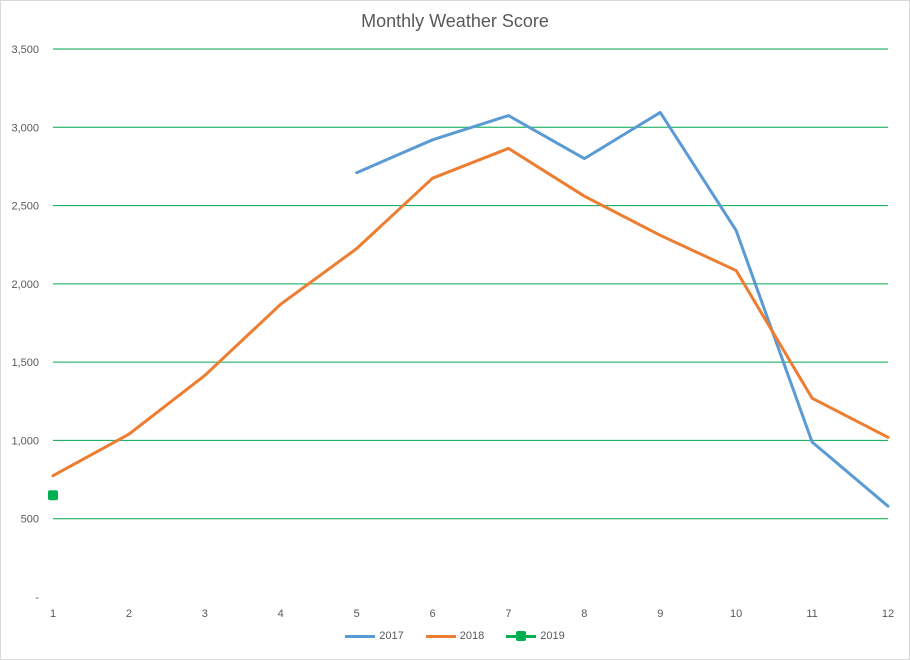 The height and width of the screenshot is (660, 910). Describe the element at coordinates (25, 285) in the screenshot. I see `y-tick-label: 2,000` at that location.